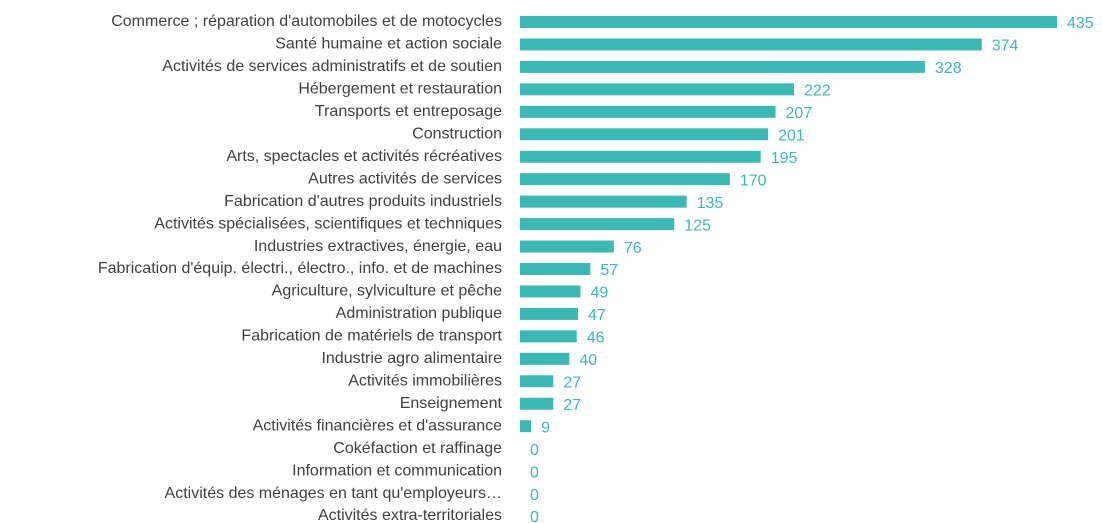  Describe the element at coordinates (410, 515) in the screenshot. I see `category-label: Activités extra-territoriales` at that location.